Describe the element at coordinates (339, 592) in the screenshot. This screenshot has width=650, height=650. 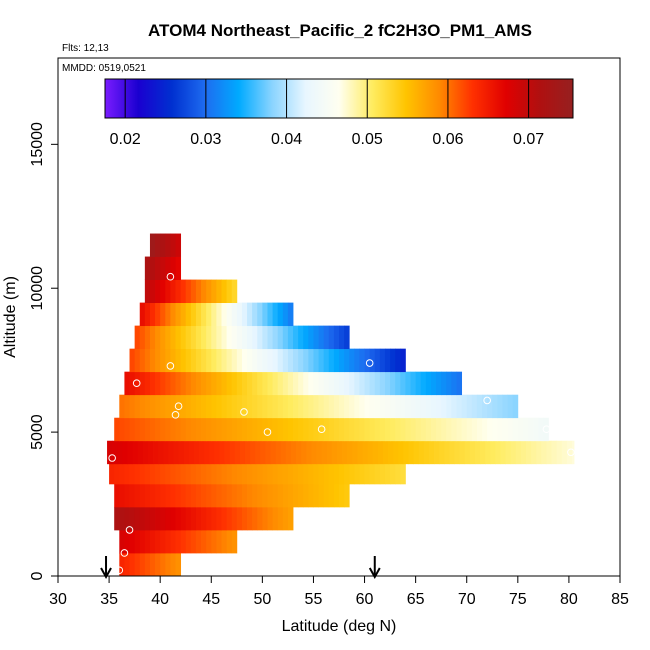
I see `x-axis: 30 35 40 45 50 55 60 65 70 75 80 85` at that location.